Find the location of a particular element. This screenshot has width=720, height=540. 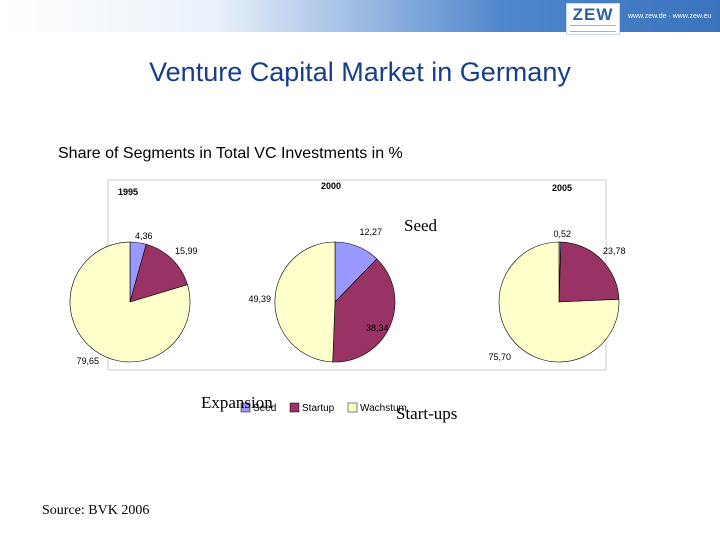

pie-2000-title: 2000 is located at coordinates (331, 186).